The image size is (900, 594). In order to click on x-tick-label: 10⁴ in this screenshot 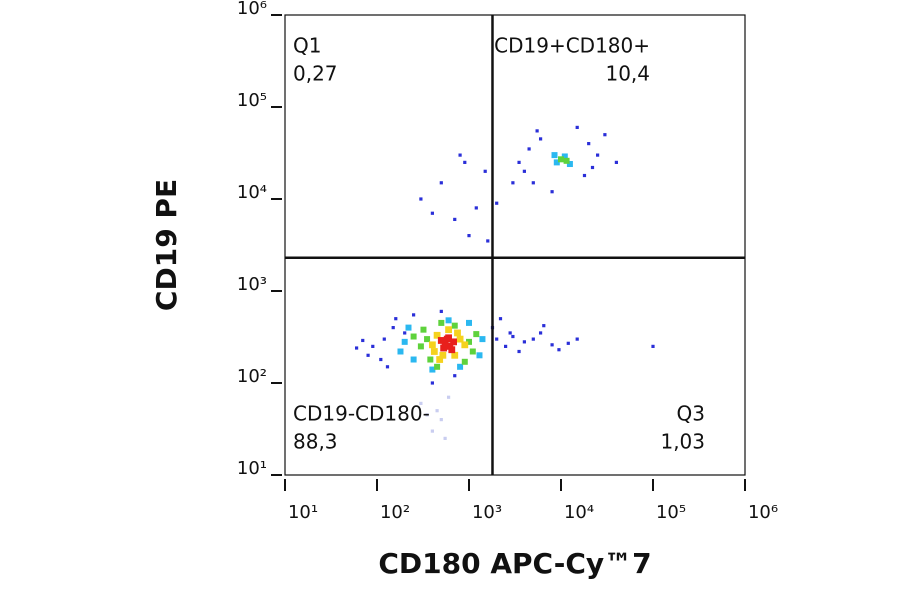, I will do `click(579, 512)`.